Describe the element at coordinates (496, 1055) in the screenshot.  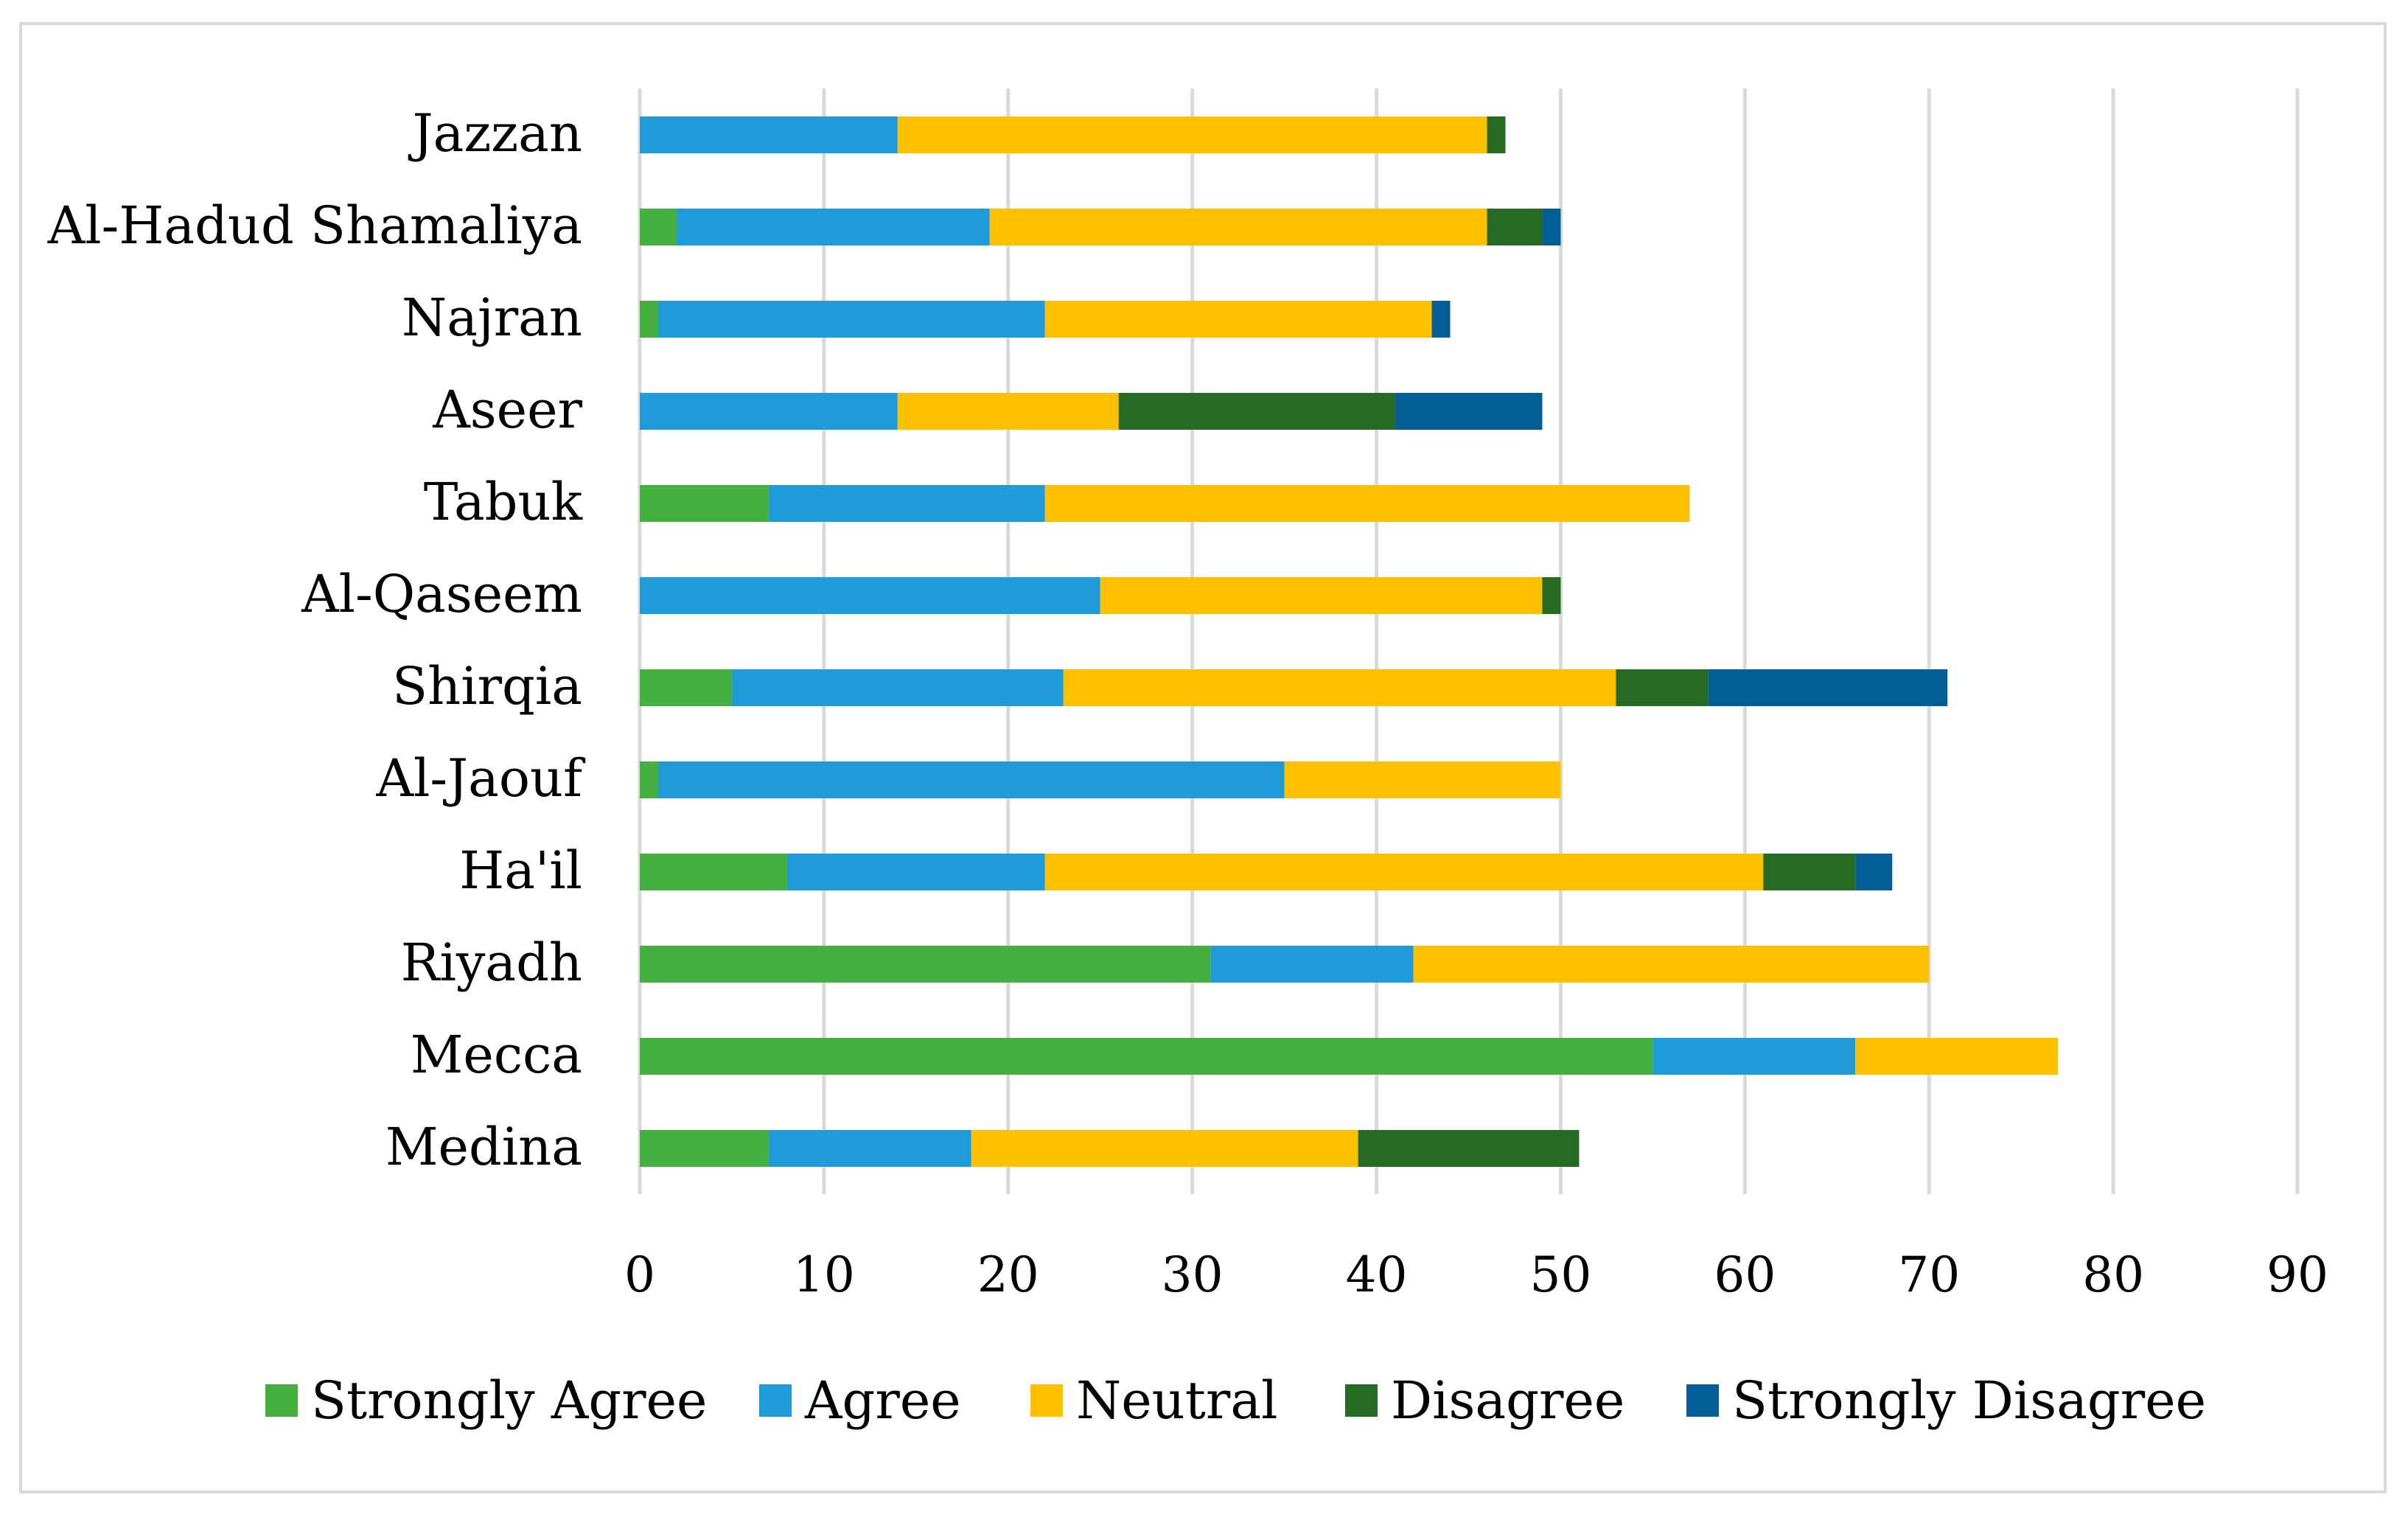
I see `category-label: Mecca` at that location.